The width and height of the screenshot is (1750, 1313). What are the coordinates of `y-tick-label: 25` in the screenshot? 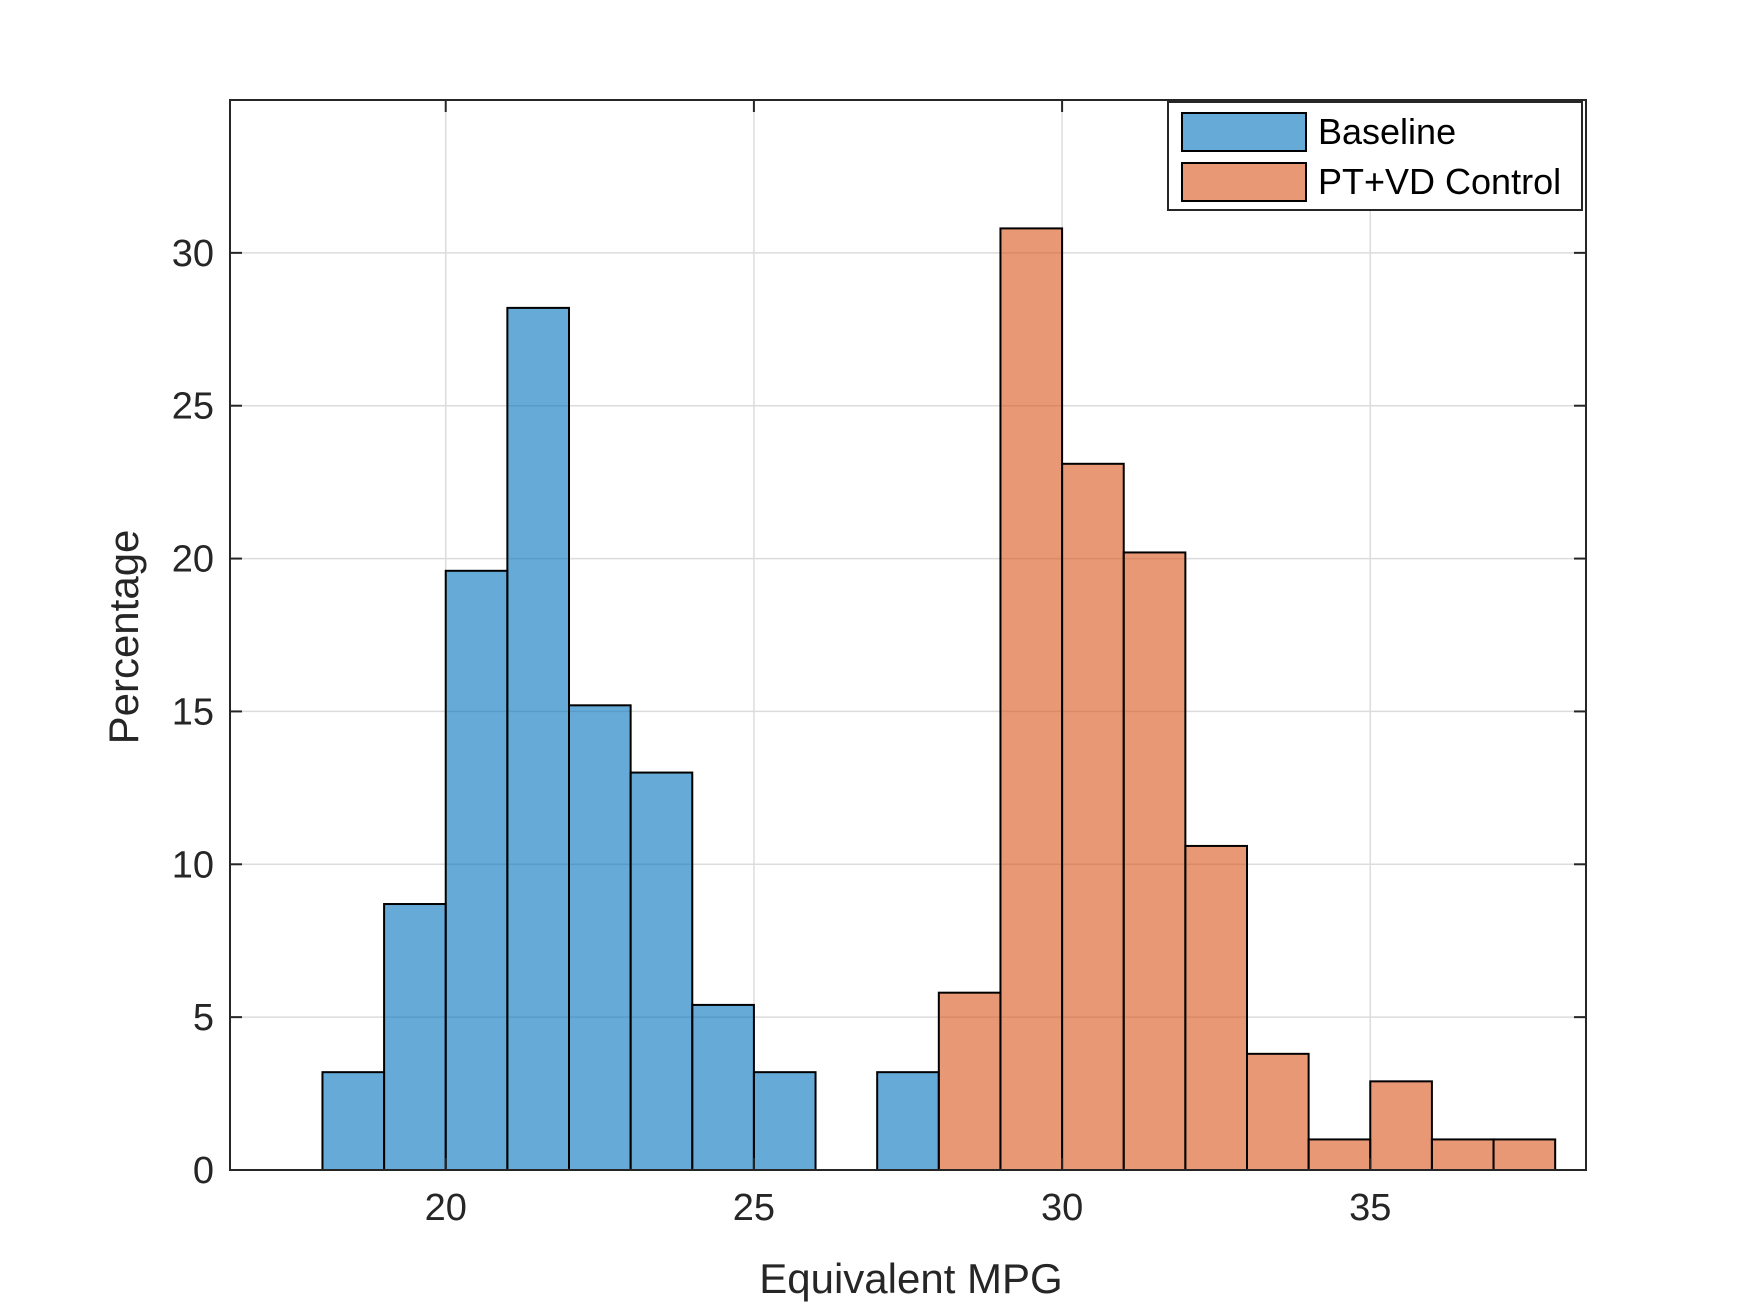 It's located at (193, 407).